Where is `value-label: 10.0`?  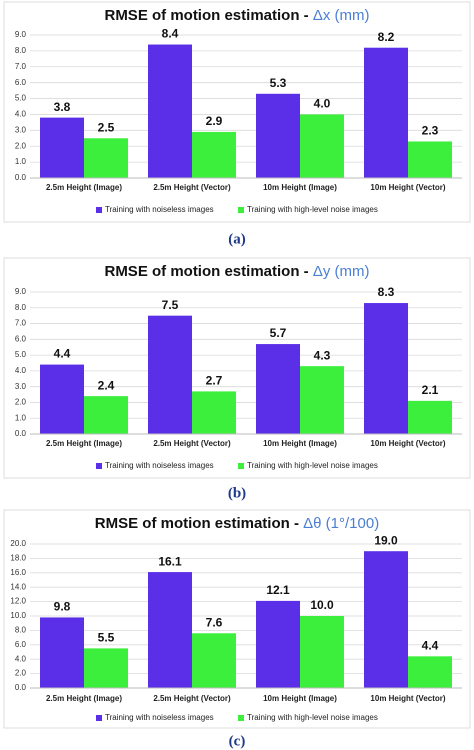 value-label: 10.0 is located at coordinates (322, 605).